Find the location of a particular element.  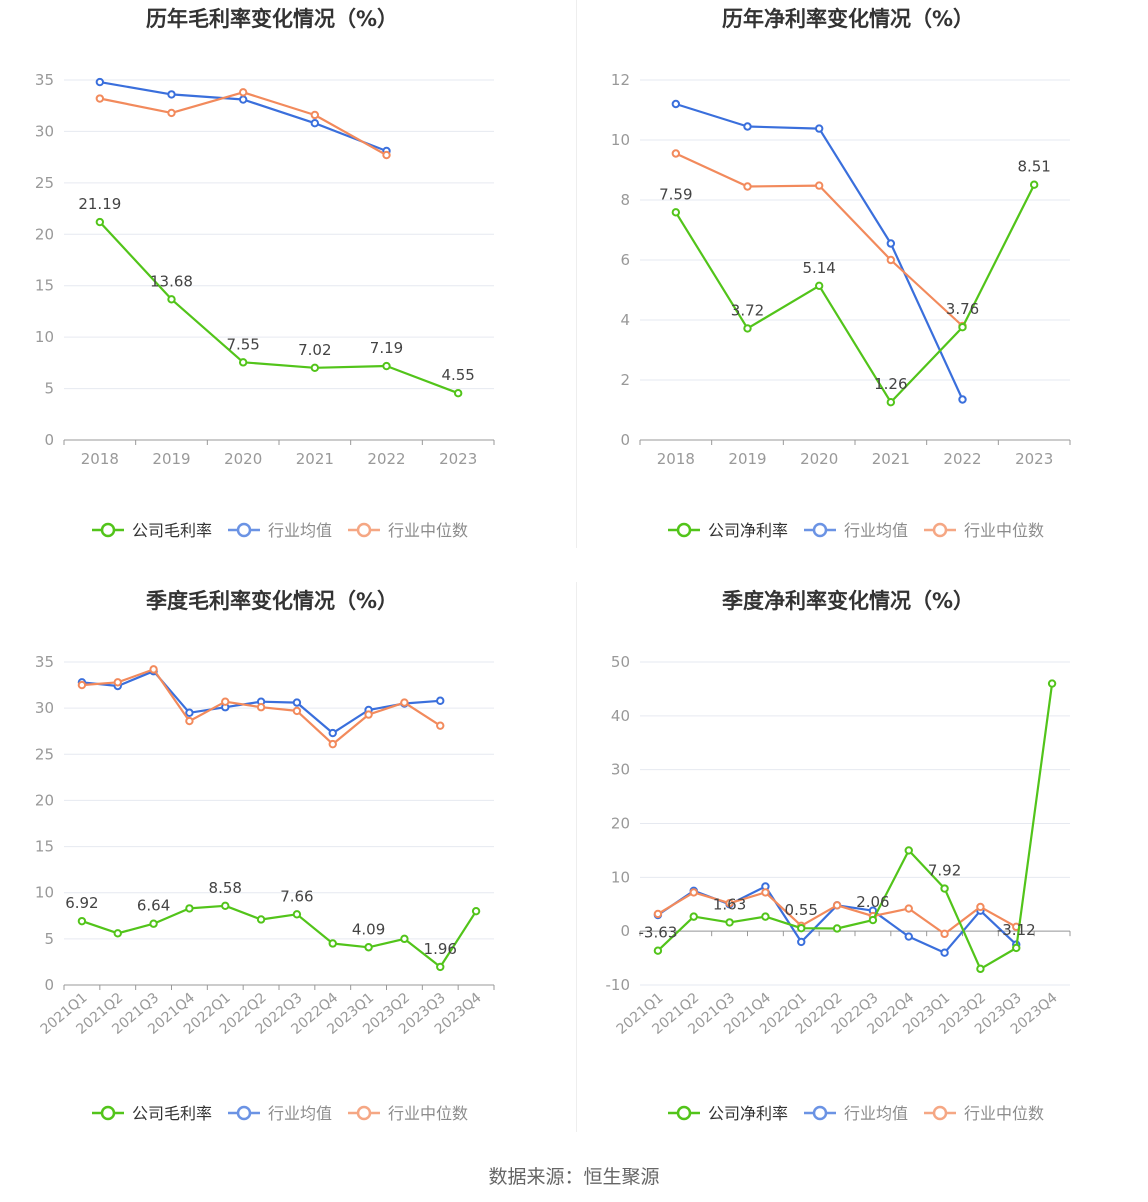

panel-divider is located at coordinates (576, 857).